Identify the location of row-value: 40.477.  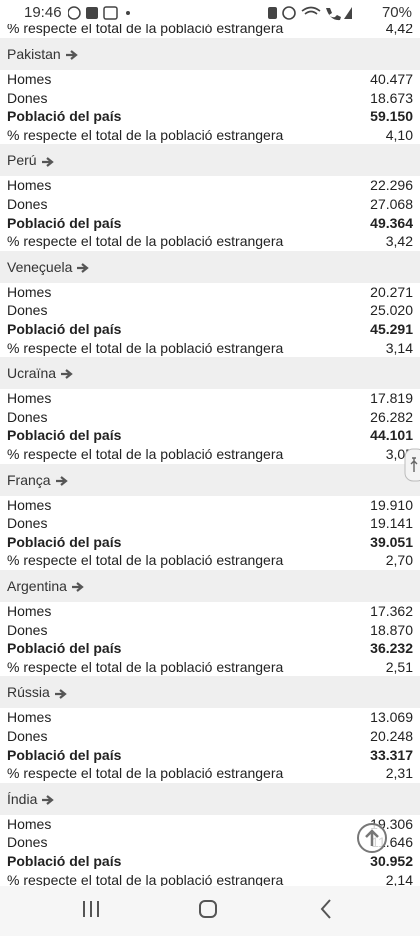
(391, 79).